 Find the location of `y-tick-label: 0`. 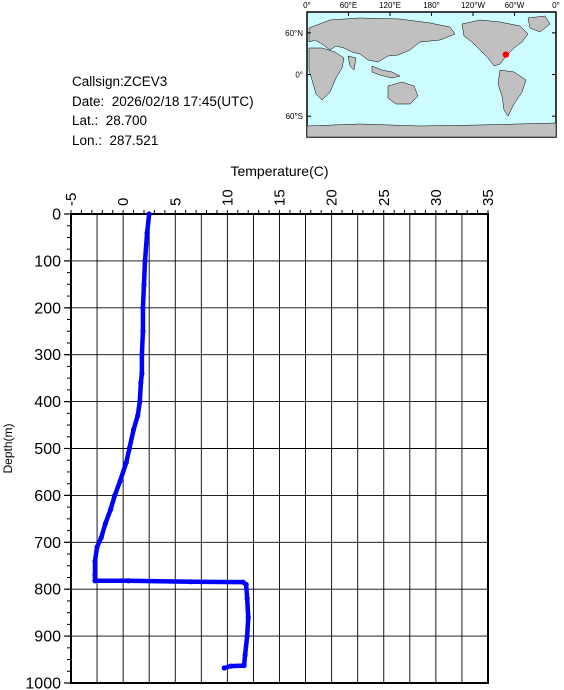

y-tick-label: 0 is located at coordinates (56, 215).